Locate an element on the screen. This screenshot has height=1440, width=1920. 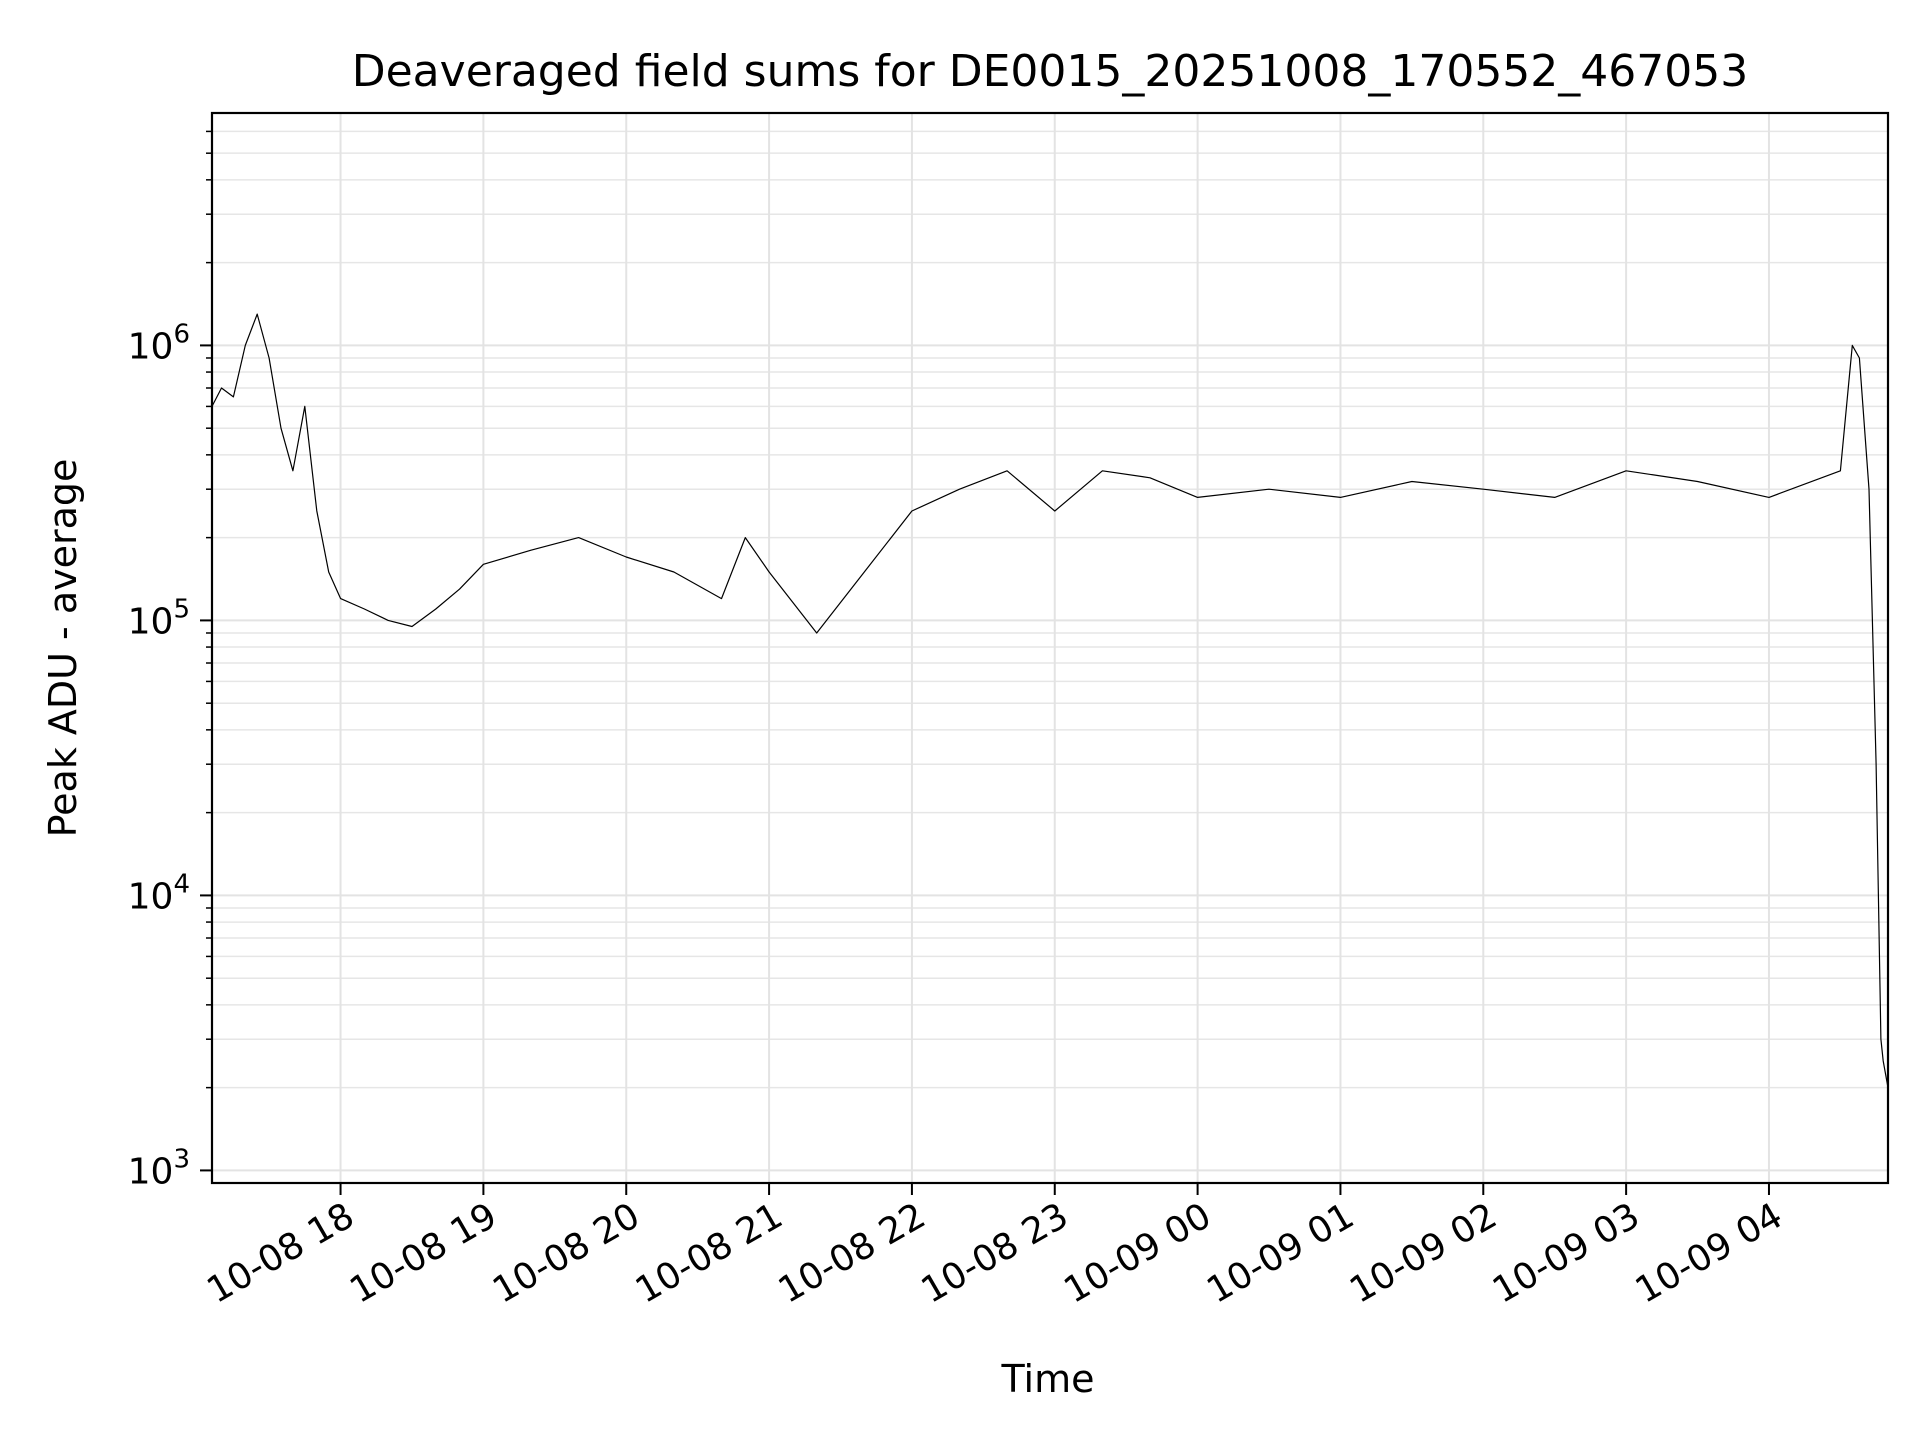
y-axis: 10³ 10⁴ 10⁵ 10⁶ is located at coordinates (170, 661).